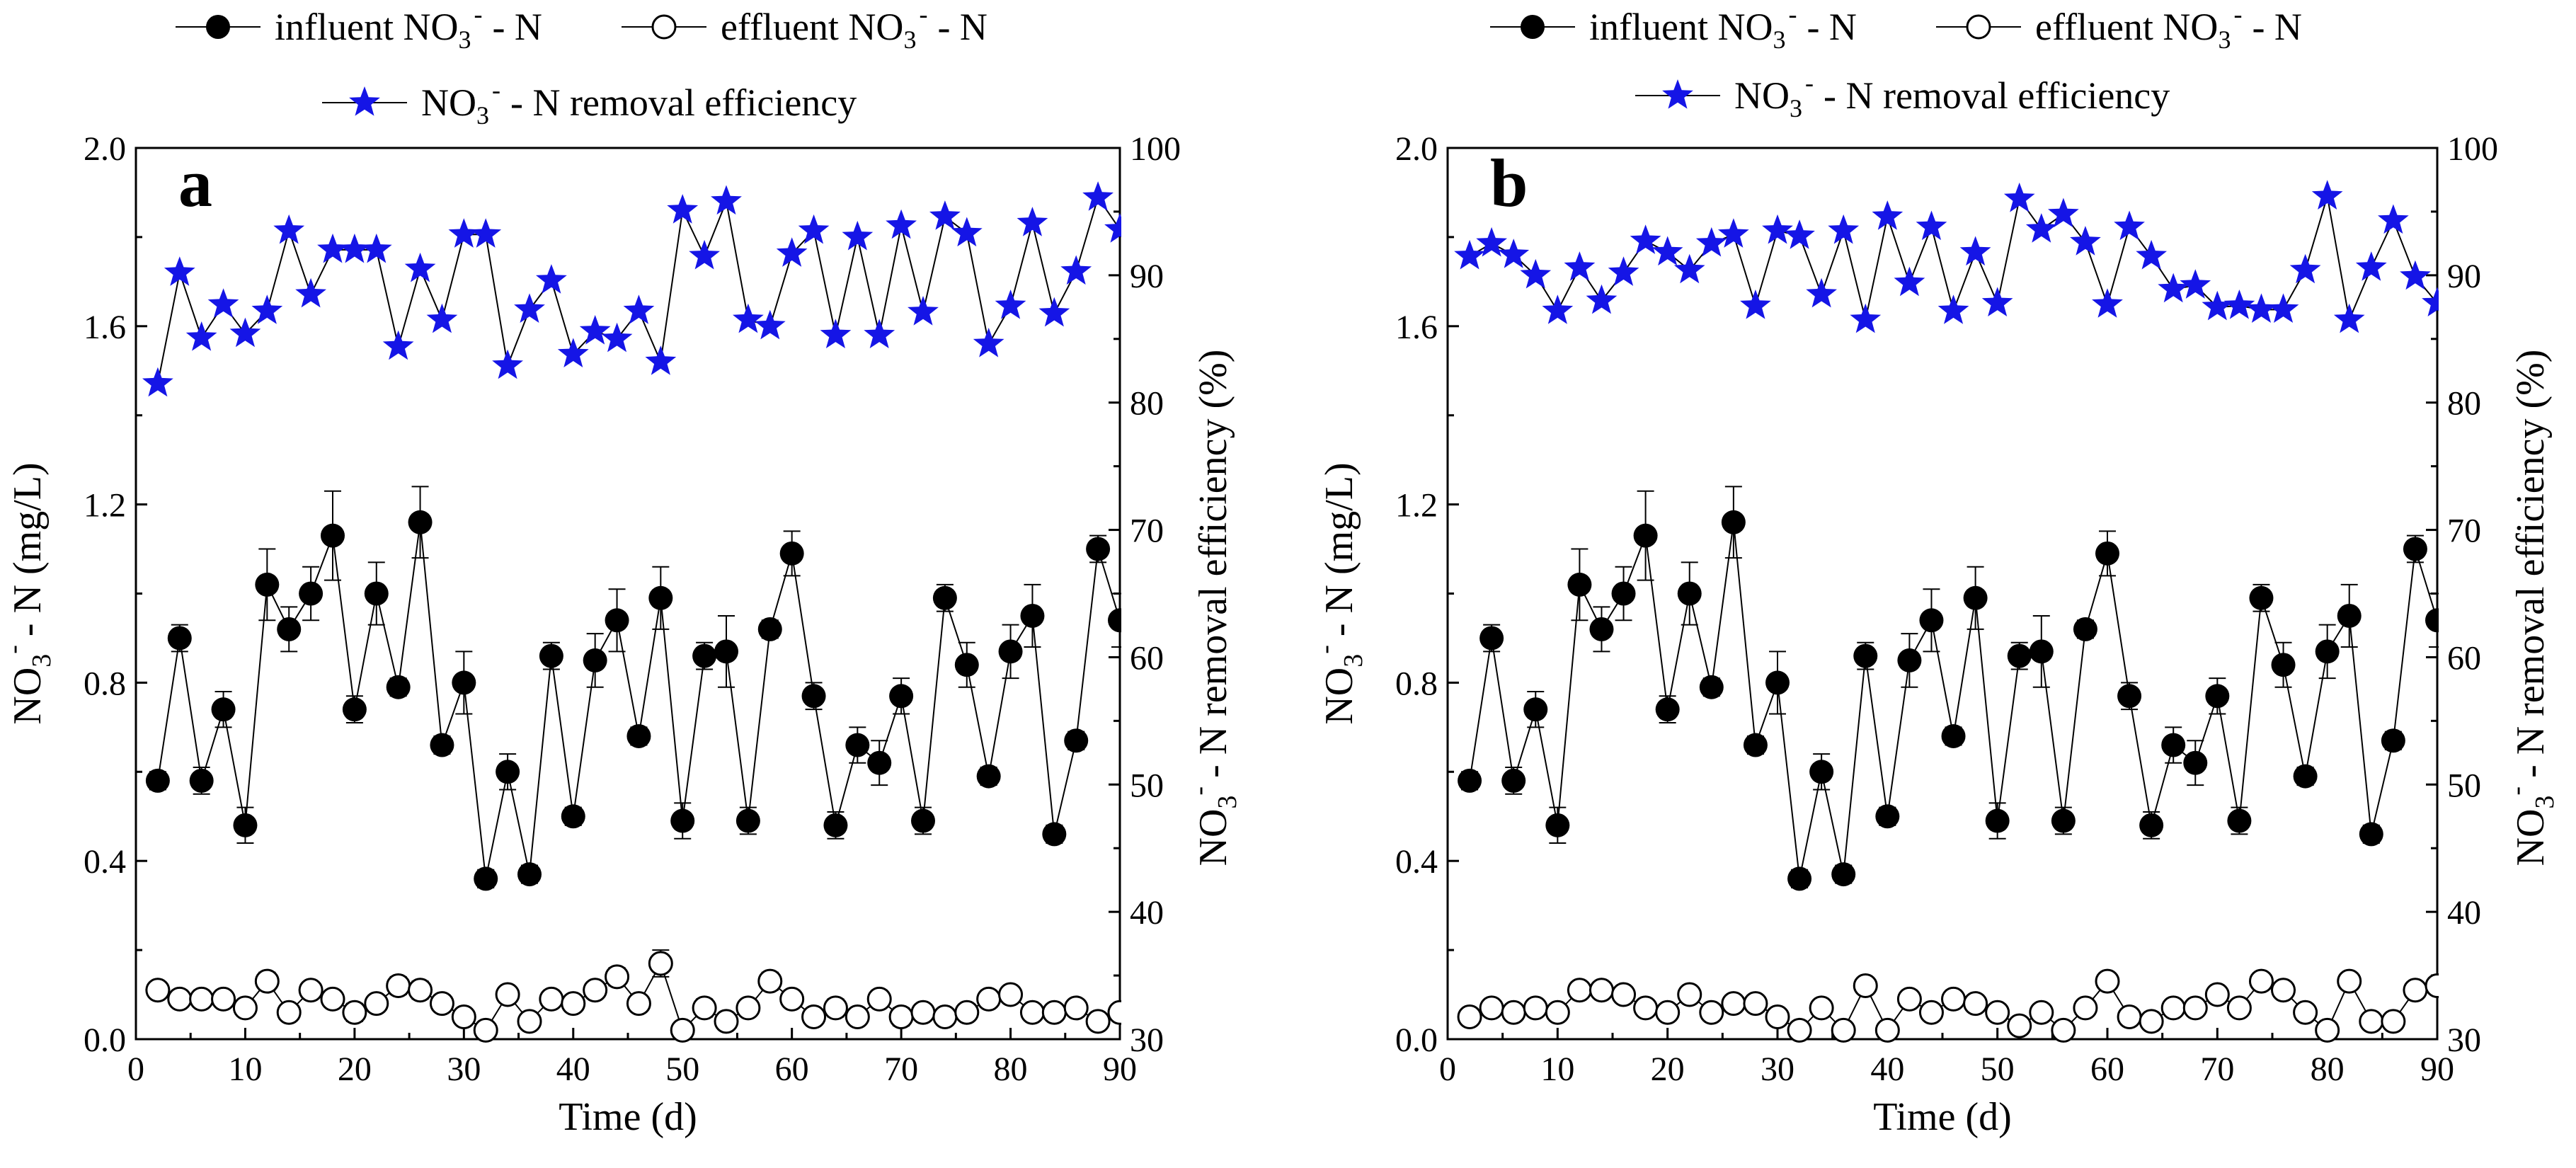  Describe the element at coordinates (1416, 328) in the screenshot. I see `y-tick-label: 1.6` at that location.